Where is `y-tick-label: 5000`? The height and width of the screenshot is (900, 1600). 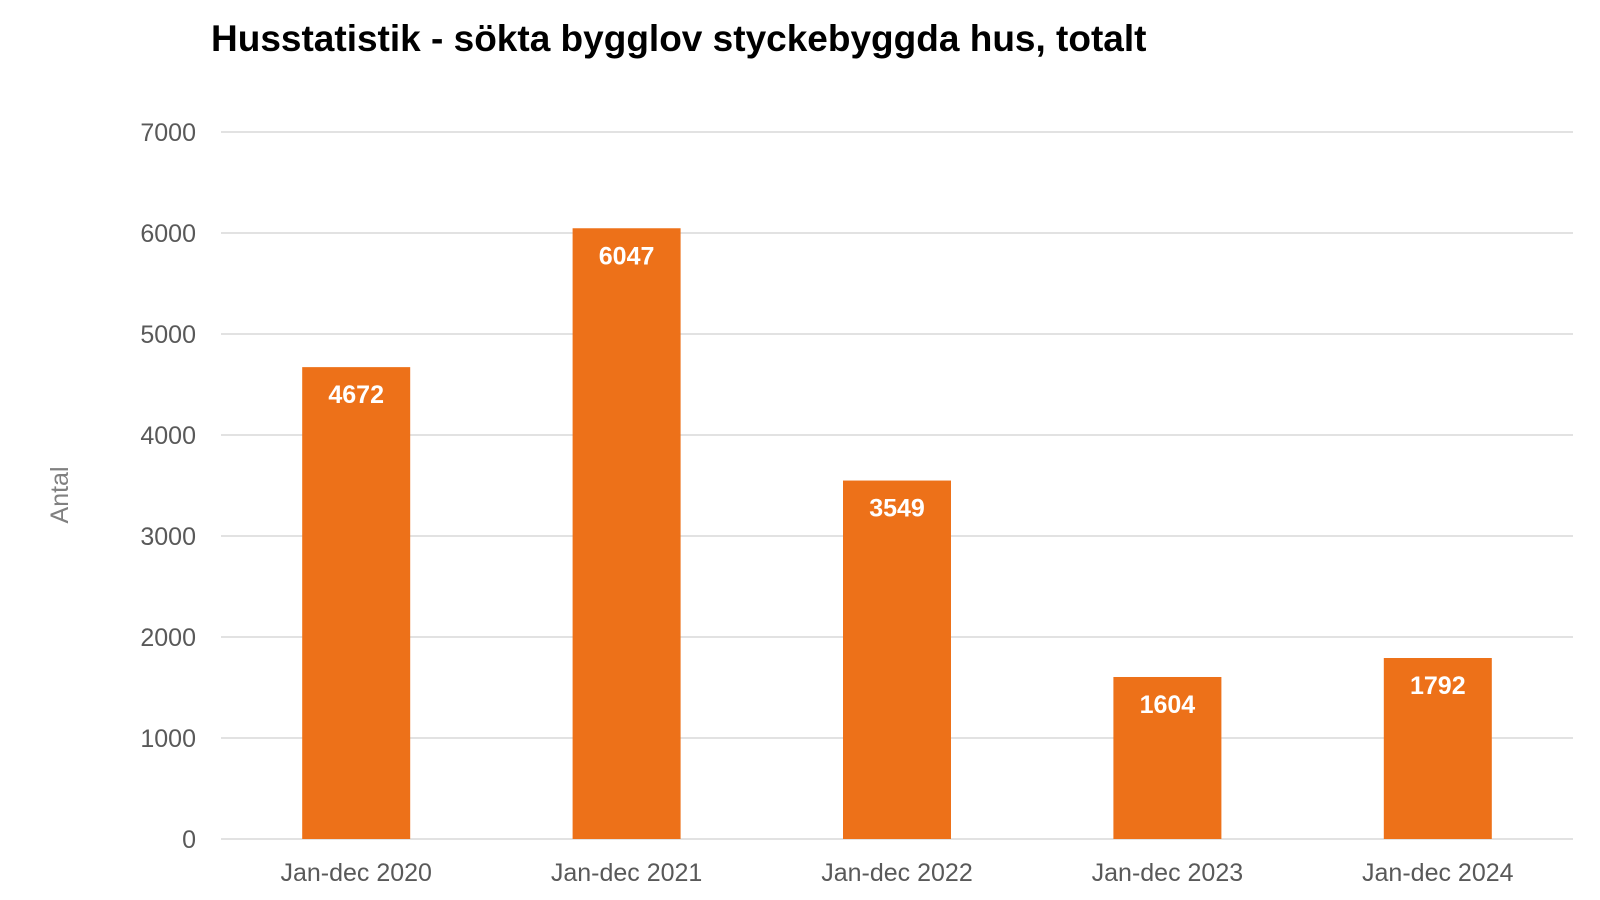
y-tick-label: 5000 is located at coordinates (168, 335).